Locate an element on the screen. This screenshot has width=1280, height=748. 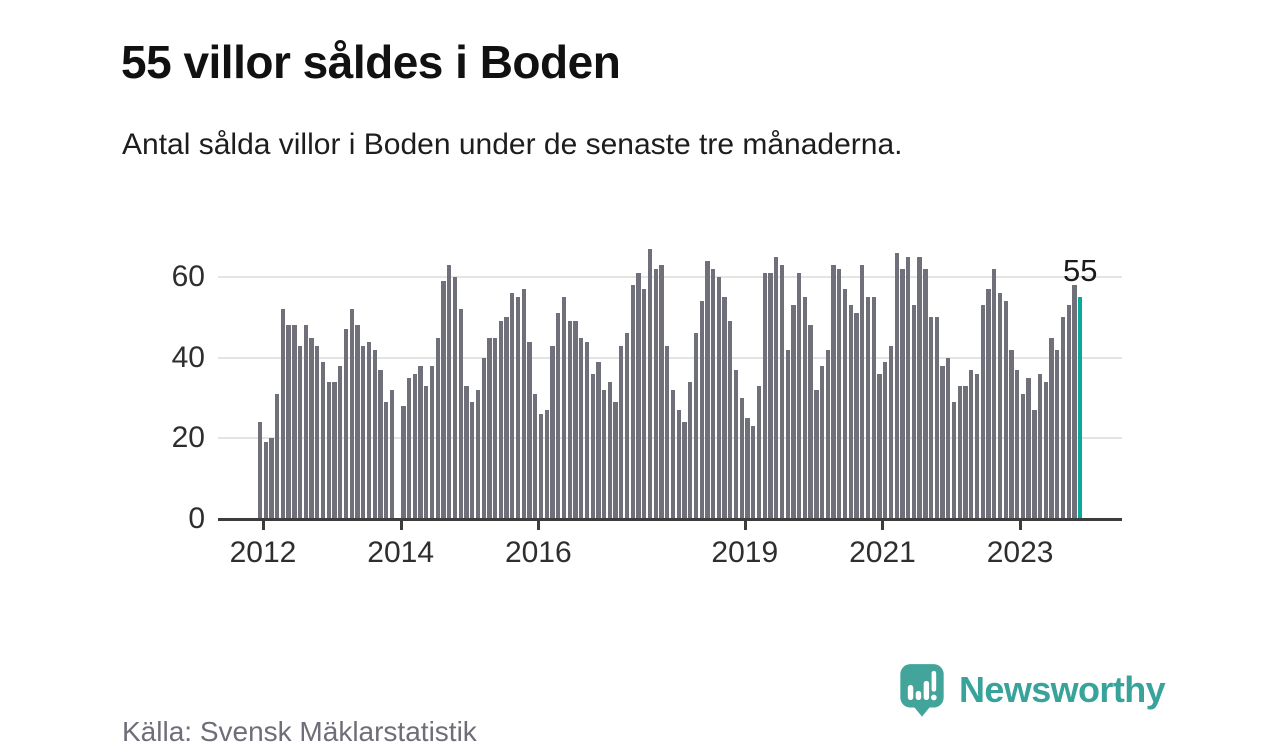
x-axis-label-2021: 2021 is located at coordinates (882, 552).